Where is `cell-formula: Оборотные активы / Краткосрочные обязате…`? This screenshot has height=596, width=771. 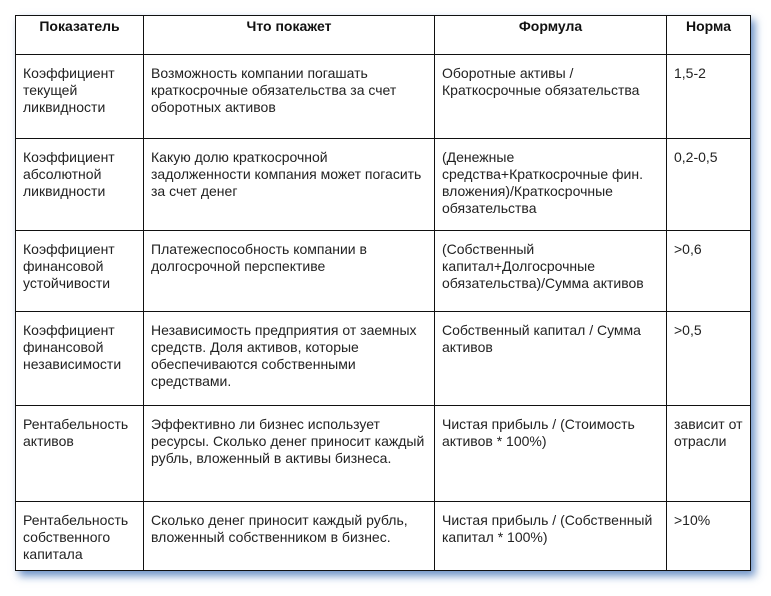 cell-formula: Оборотные активы / Краткосрочные обязате… is located at coordinates (550, 96).